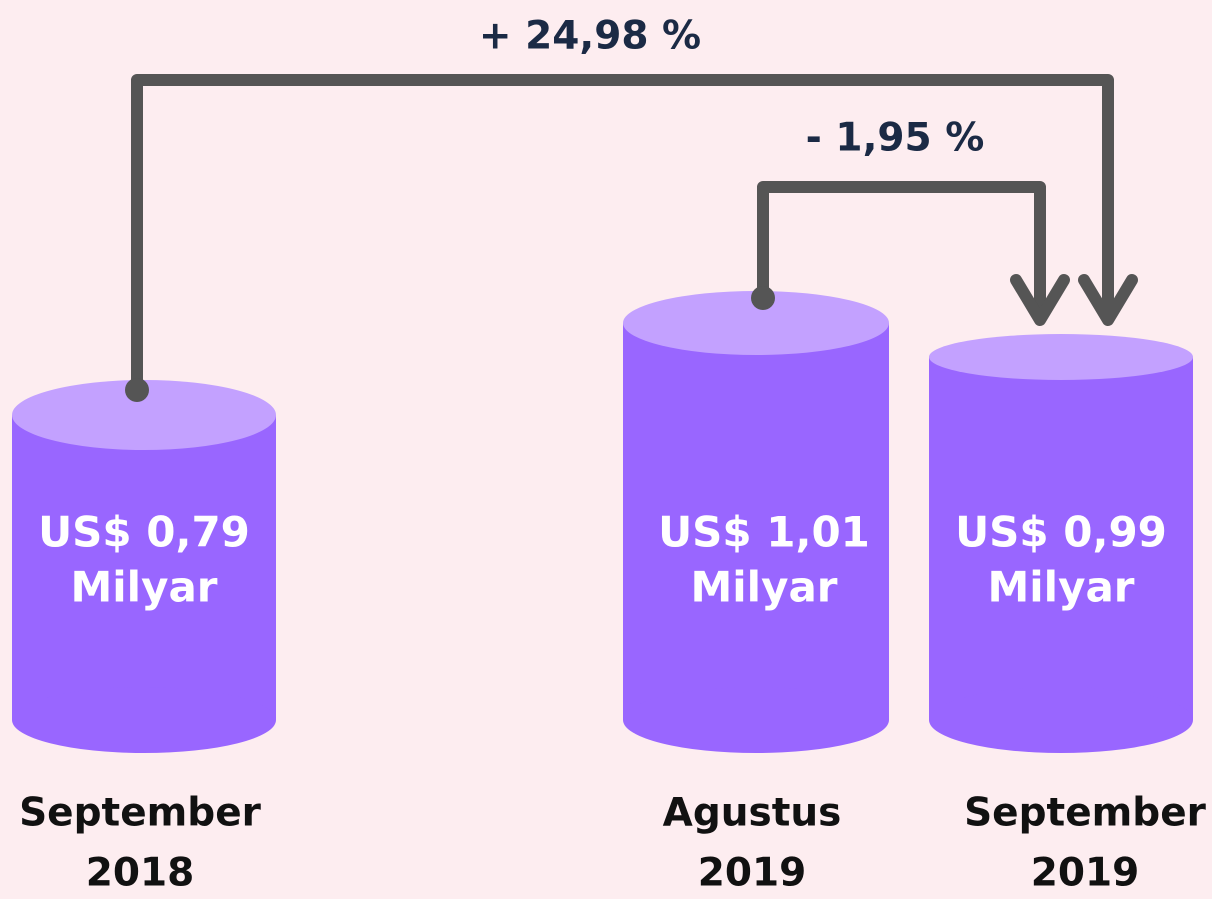 Image resolution: width=1212 pixels, height=899 pixels. Describe the element at coordinates (901, 252) in the screenshot. I see `connector` at that location.